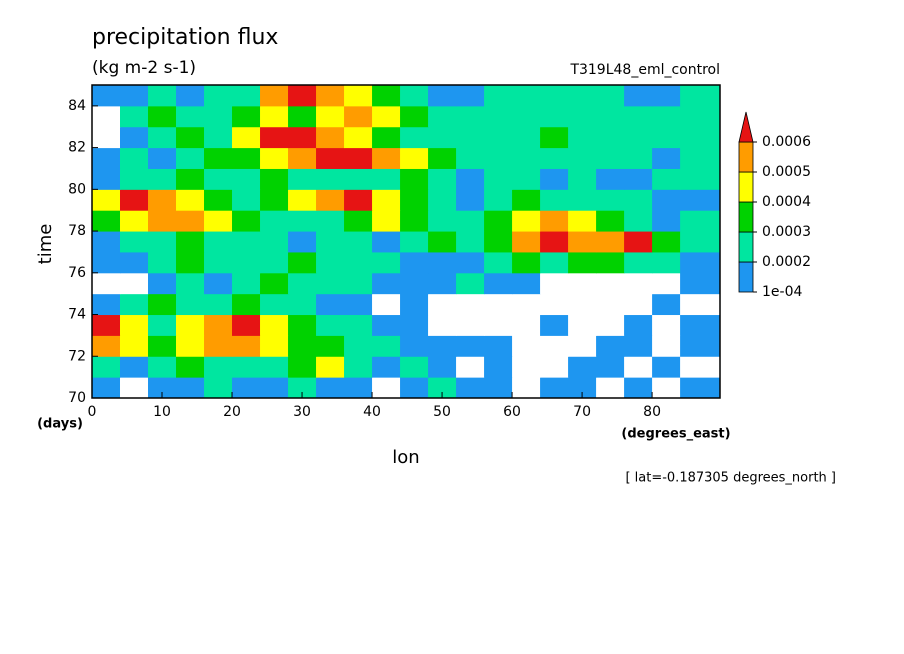 Image resolution: width=904 pixels, height=654 pixels. What do you see at coordinates (675, 434) in the screenshot?
I see `x-axis-unit: (degrees_east)` at bounding box center [675, 434].